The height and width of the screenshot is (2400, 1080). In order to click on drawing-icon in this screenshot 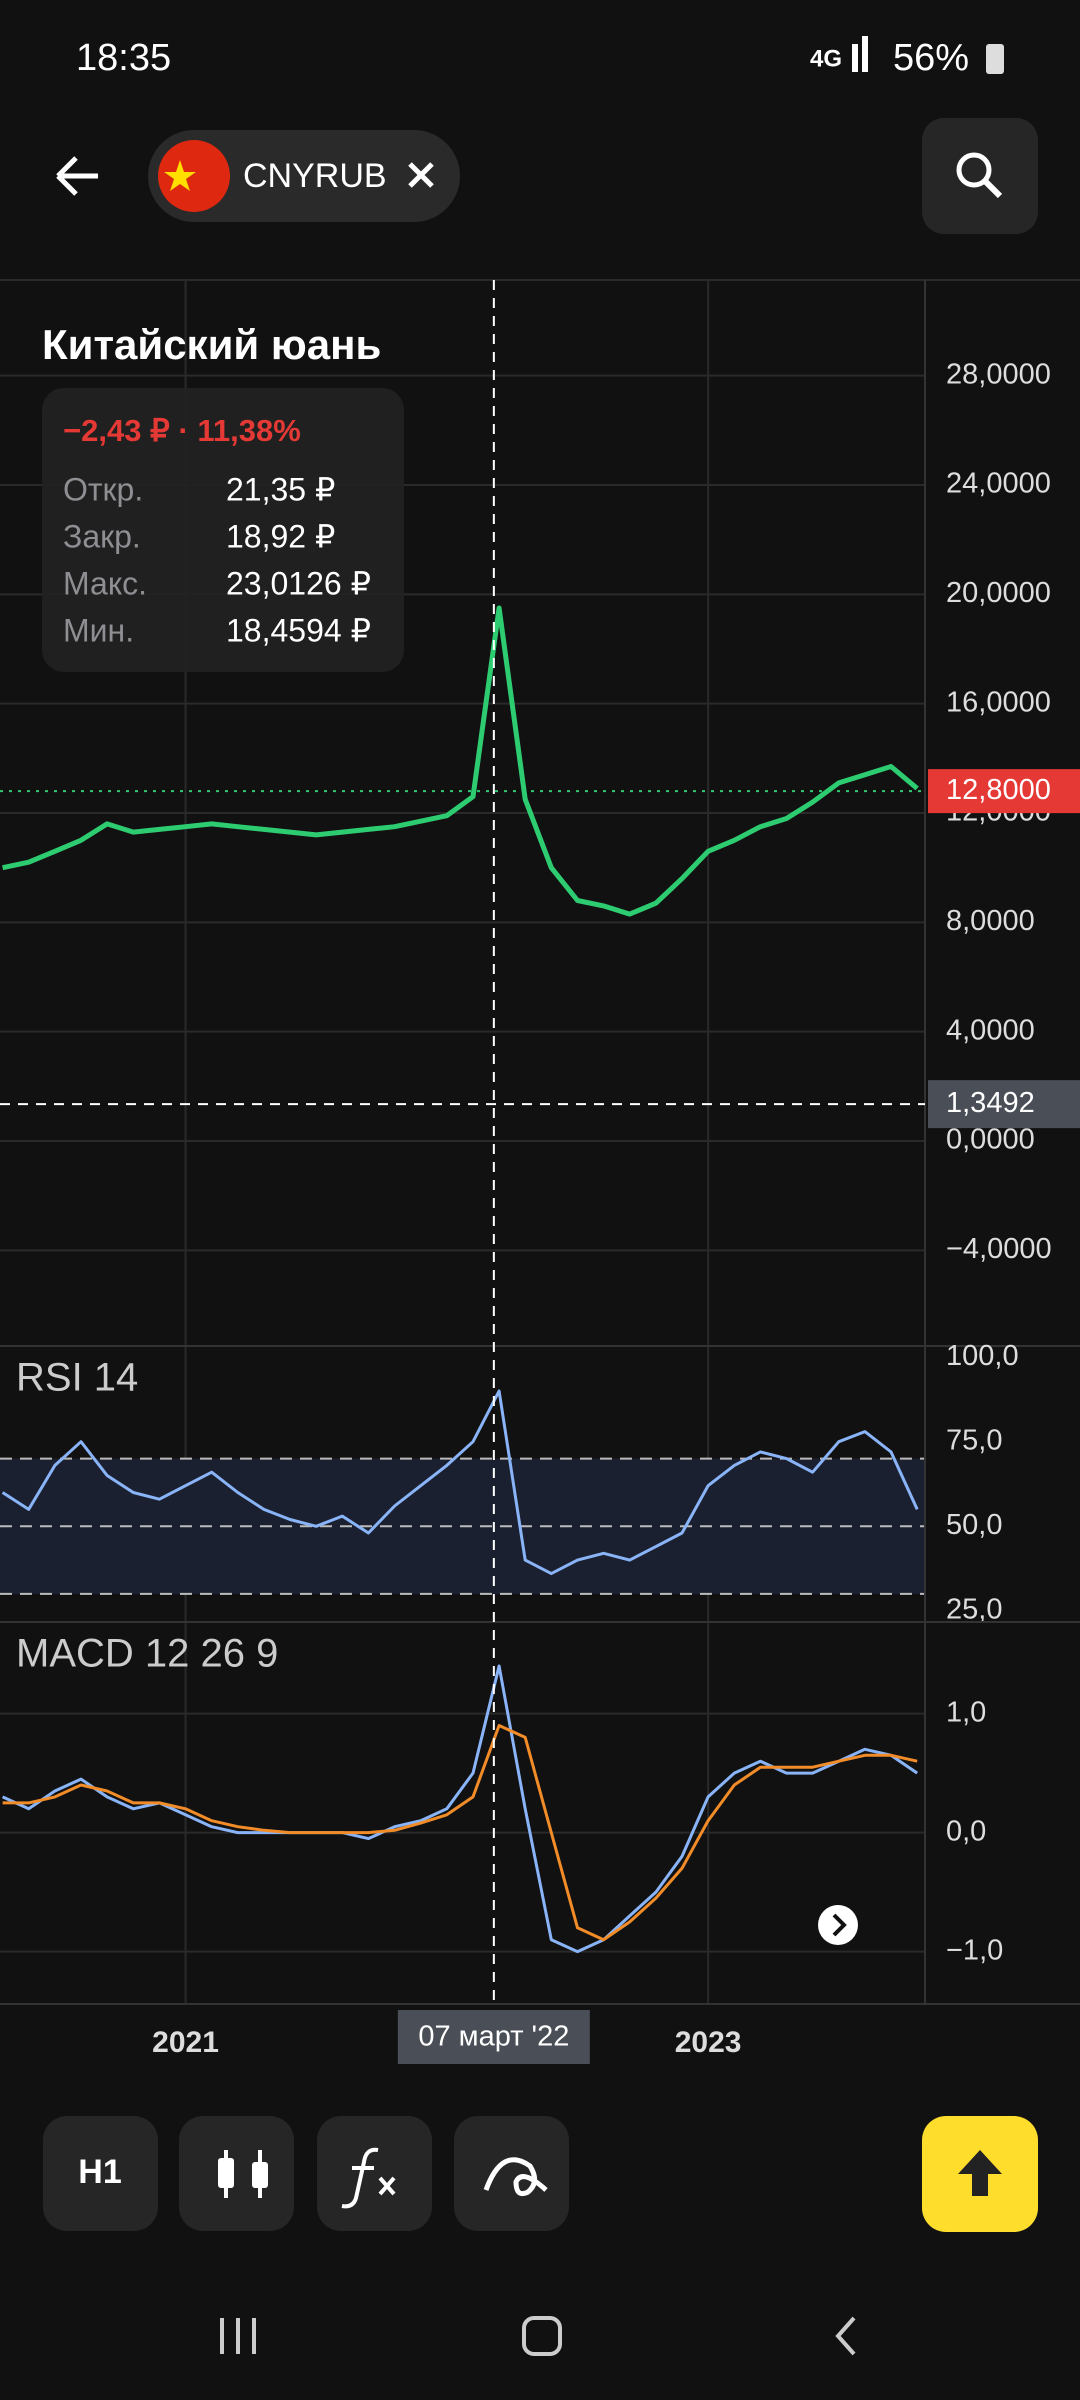, I will do `click(515, 2177)`.